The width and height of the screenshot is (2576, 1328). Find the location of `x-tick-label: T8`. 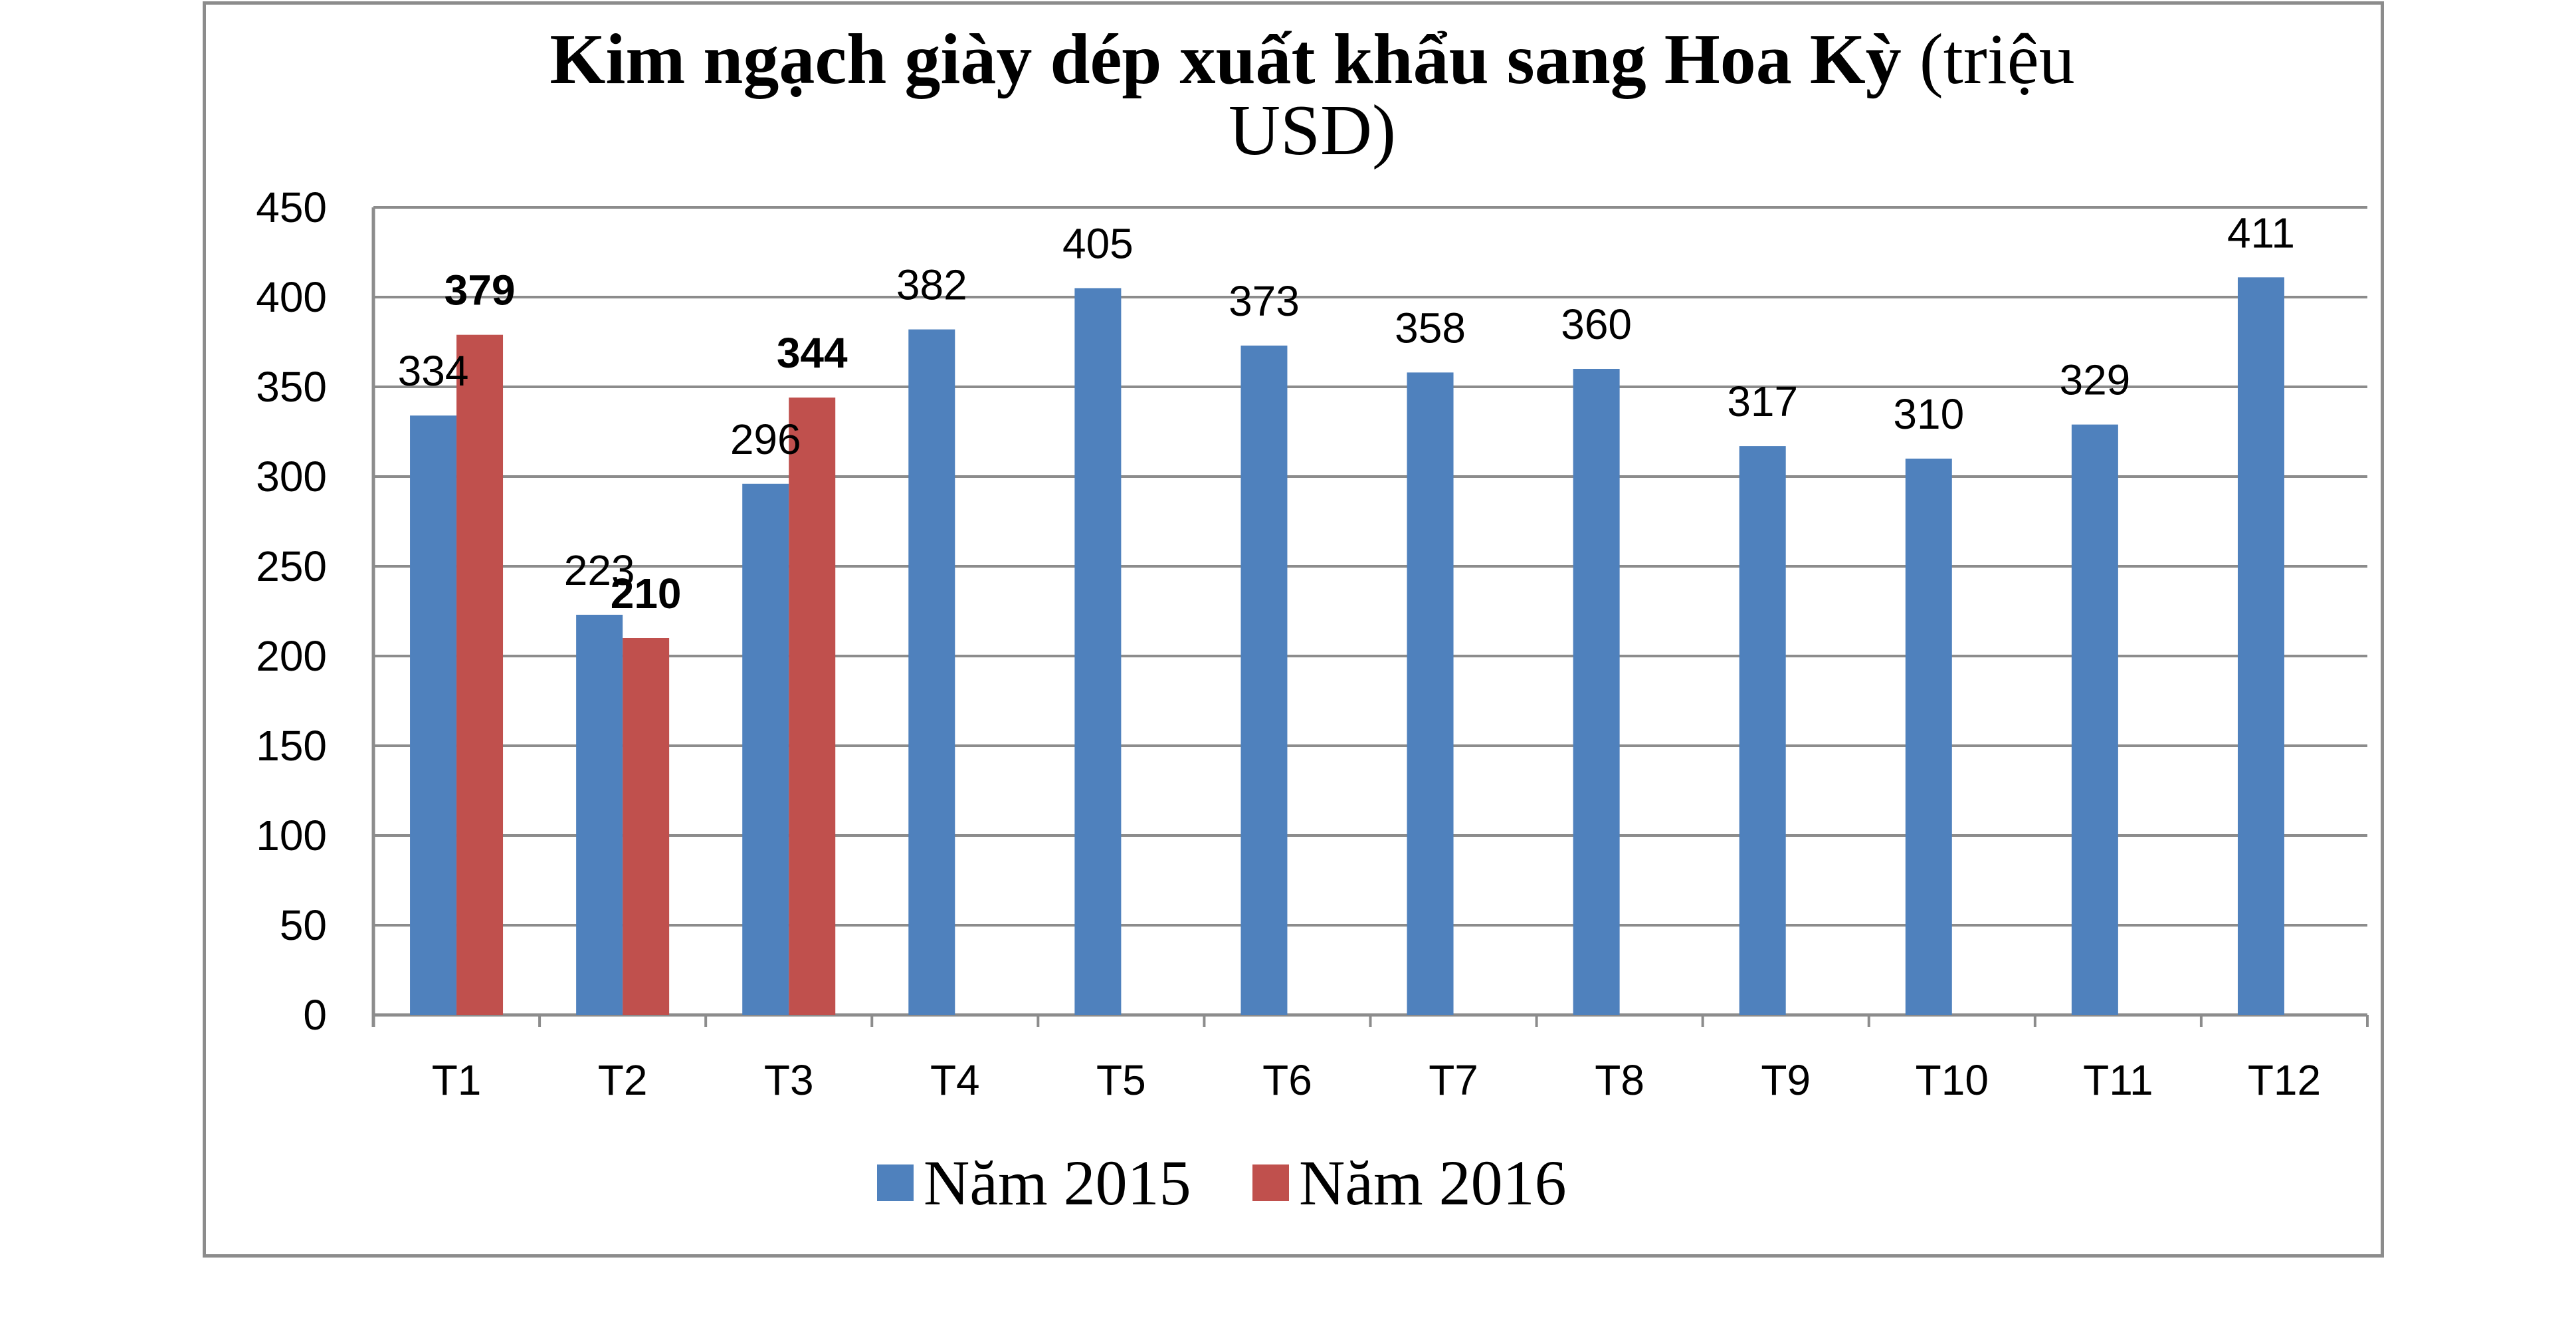

x-tick-label: T8 is located at coordinates (1619, 1080).